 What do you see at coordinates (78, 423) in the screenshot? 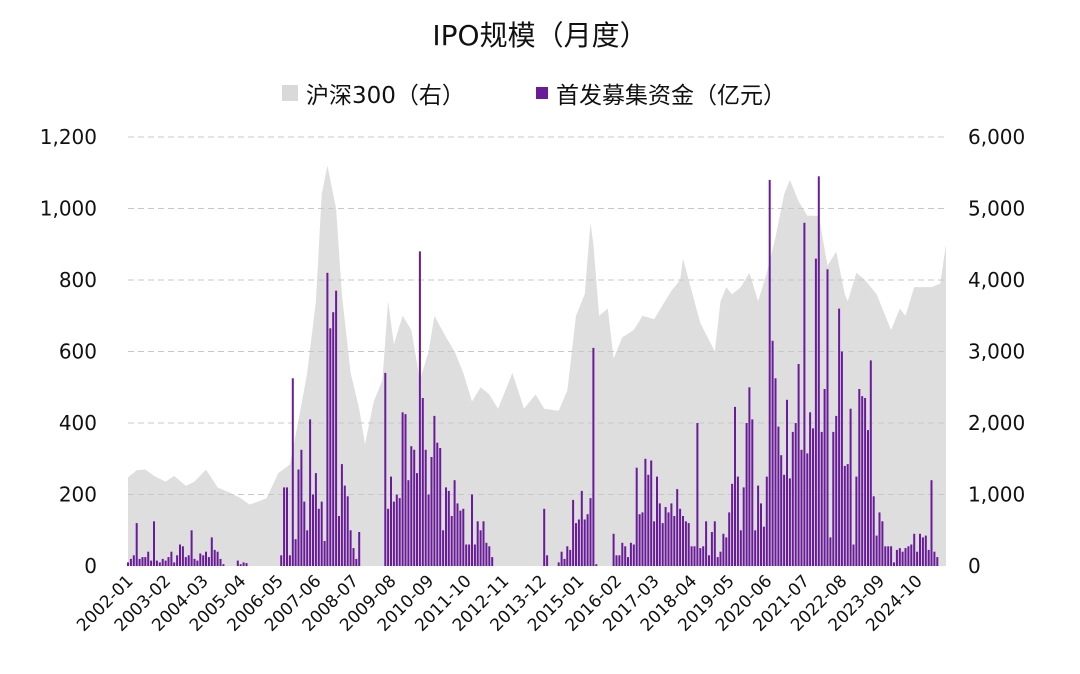
I see `y-left-tick-label: 400` at bounding box center [78, 423].